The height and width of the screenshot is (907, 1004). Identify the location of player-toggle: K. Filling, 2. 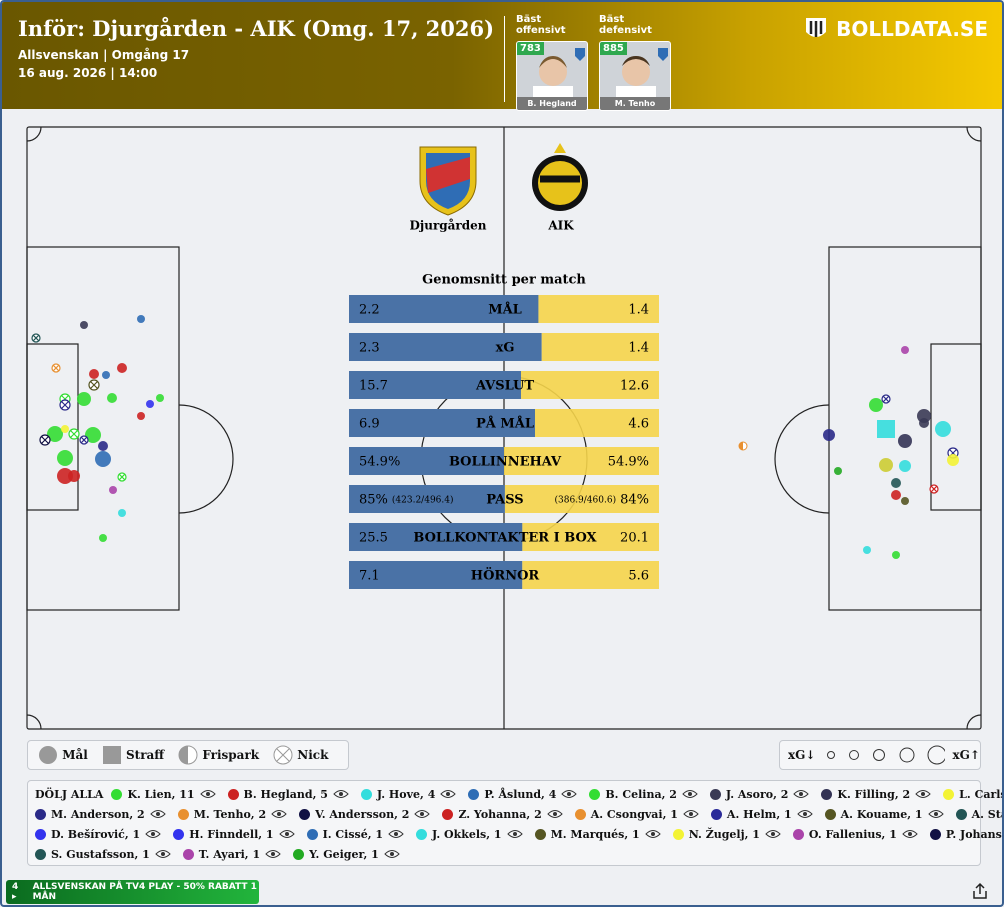
(876, 794).